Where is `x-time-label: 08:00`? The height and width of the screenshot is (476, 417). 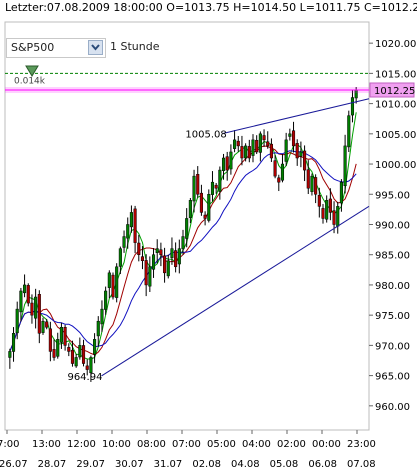
x-time-label: 08:00 is located at coordinates (151, 444).